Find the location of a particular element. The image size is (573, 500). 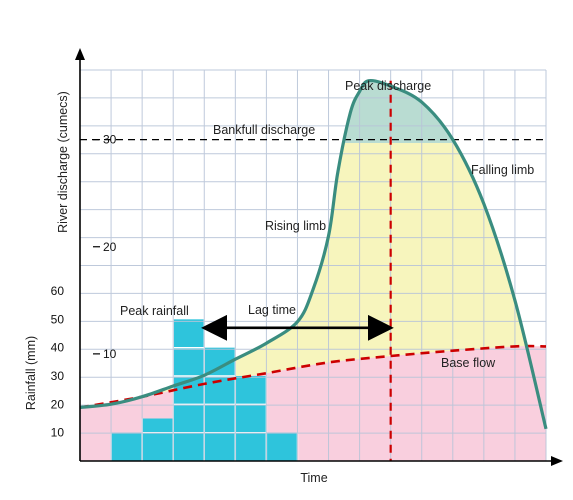

rainfall-tick-label: 60 is located at coordinates (58, 291).